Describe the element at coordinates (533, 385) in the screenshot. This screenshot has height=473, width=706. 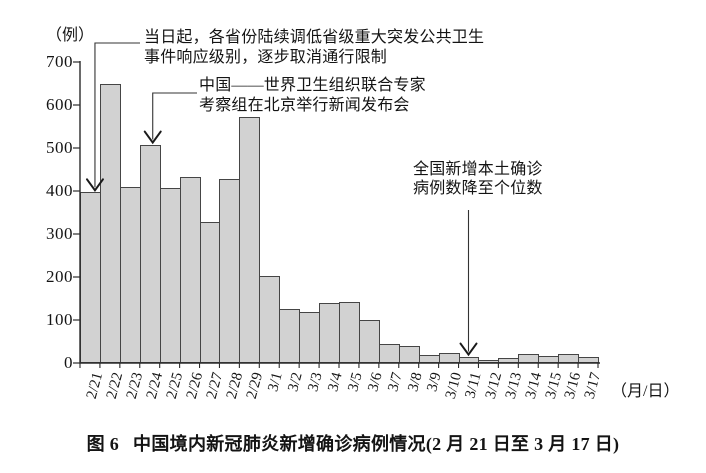
I see `x-tick-label: 3/14` at that location.